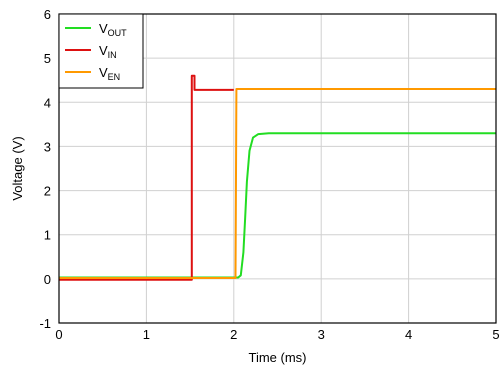 Image resolution: width=502 pixels, height=370 pixels. Describe the element at coordinates (277, 357) in the screenshot. I see `x-axis-title: Time (ms)` at that location.